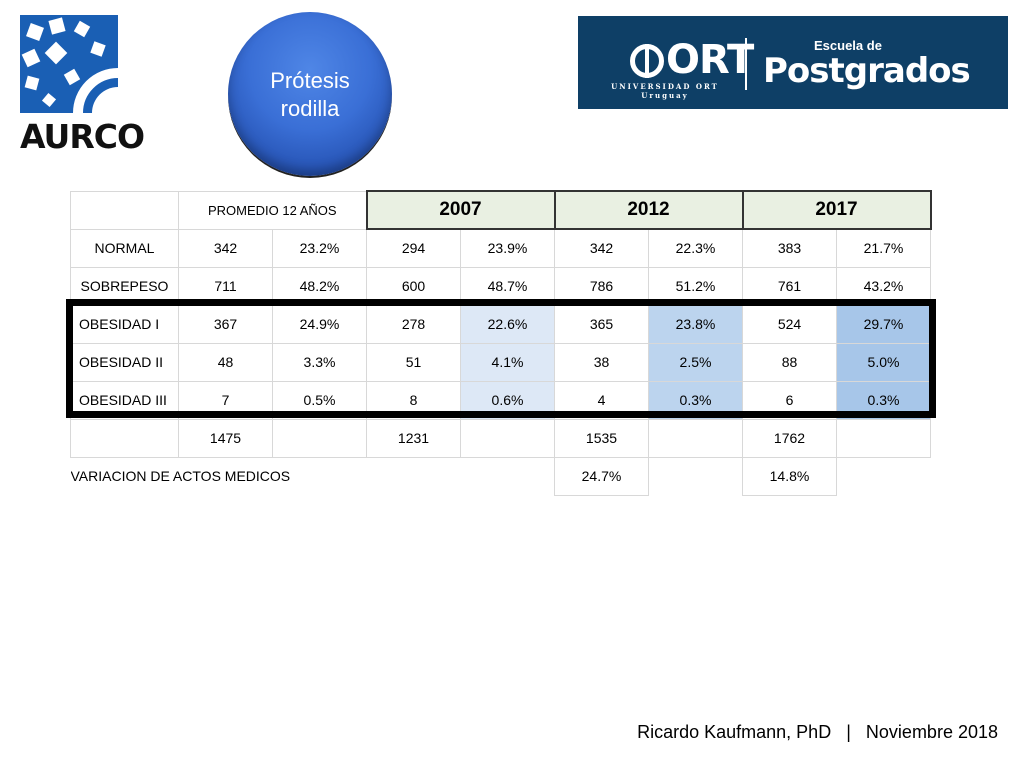 Image resolution: width=1024 pixels, height=768 pixels. What do you see at coordinates (319, 362) in the screenshot?
I see `table-cell: 3.3%` at bounding box center [319, 362].